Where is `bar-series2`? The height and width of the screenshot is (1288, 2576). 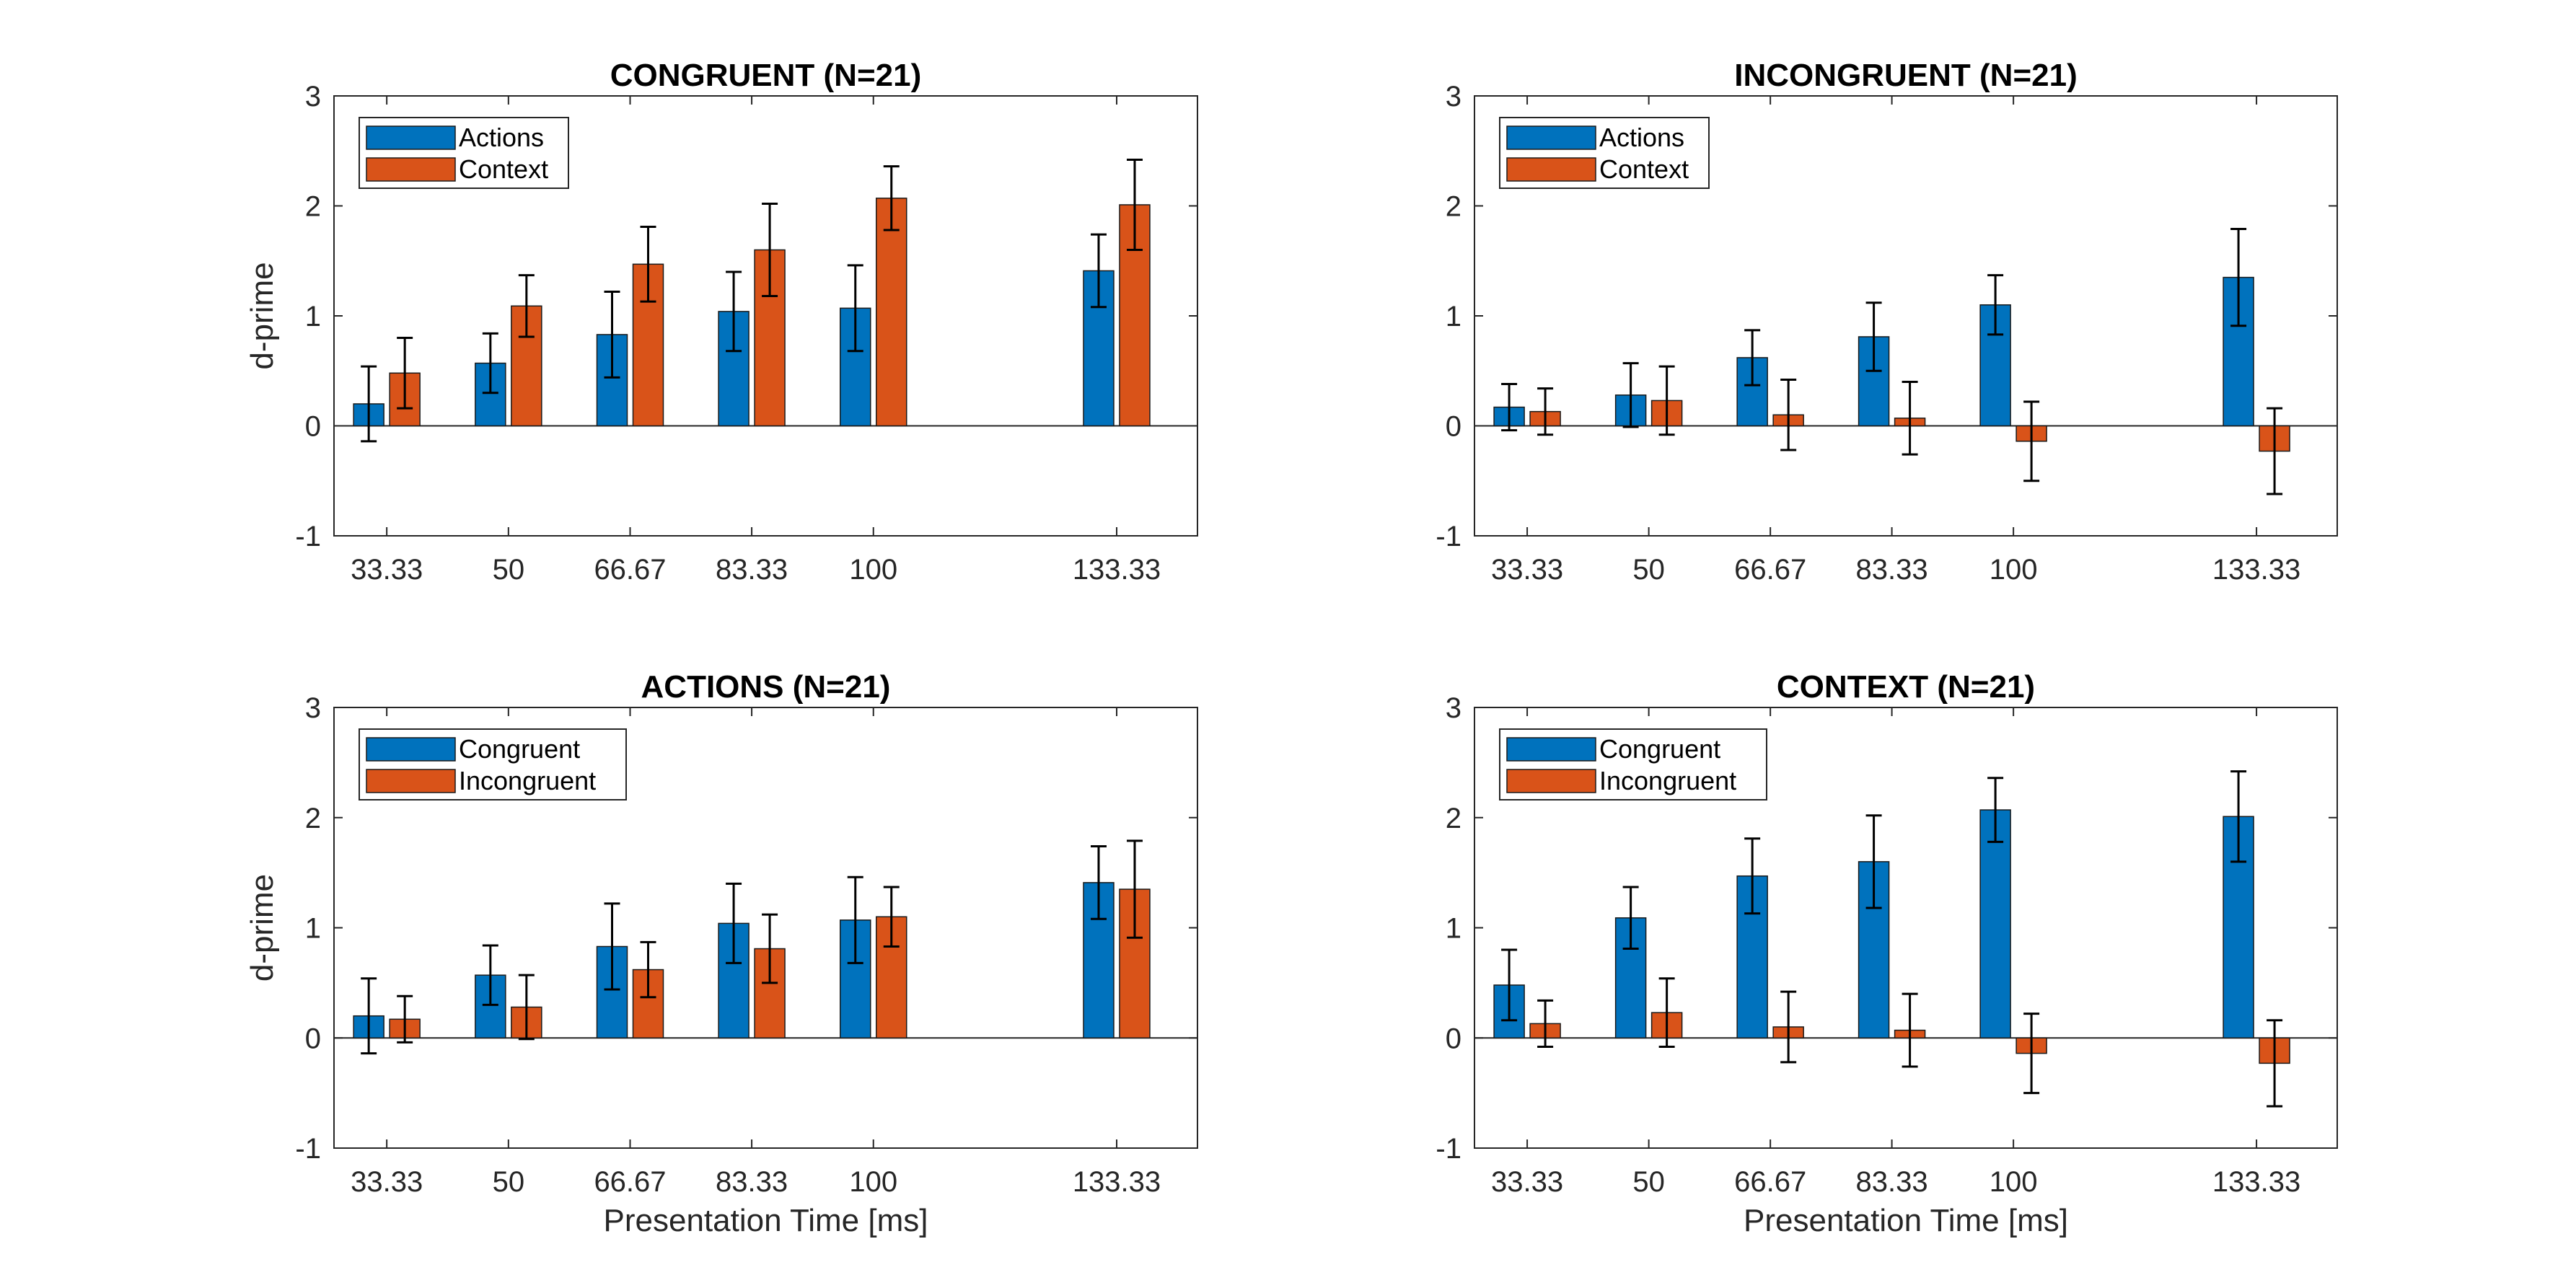 bar-series2 is located at coordinates (891, 312).